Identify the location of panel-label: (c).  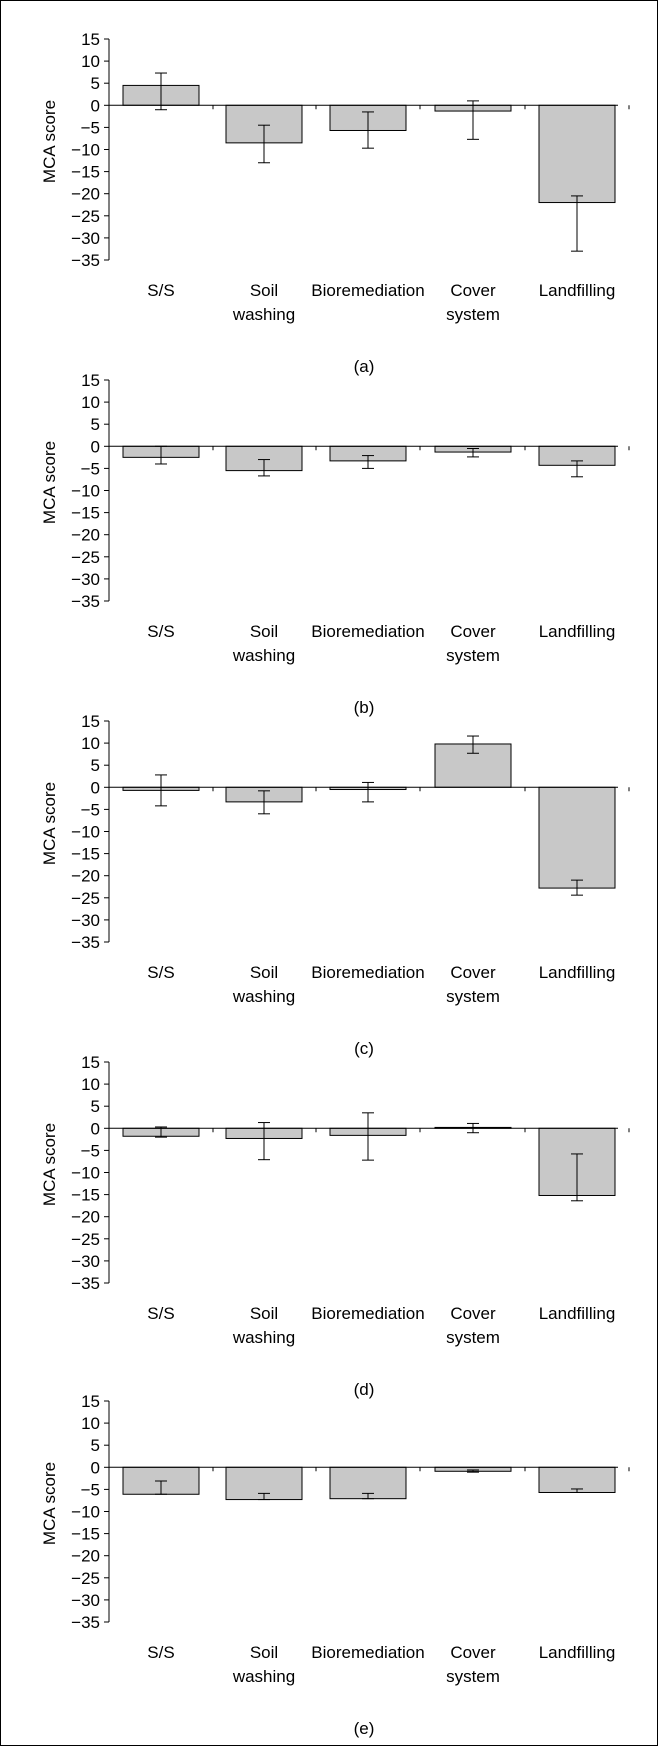
(364, 1048).